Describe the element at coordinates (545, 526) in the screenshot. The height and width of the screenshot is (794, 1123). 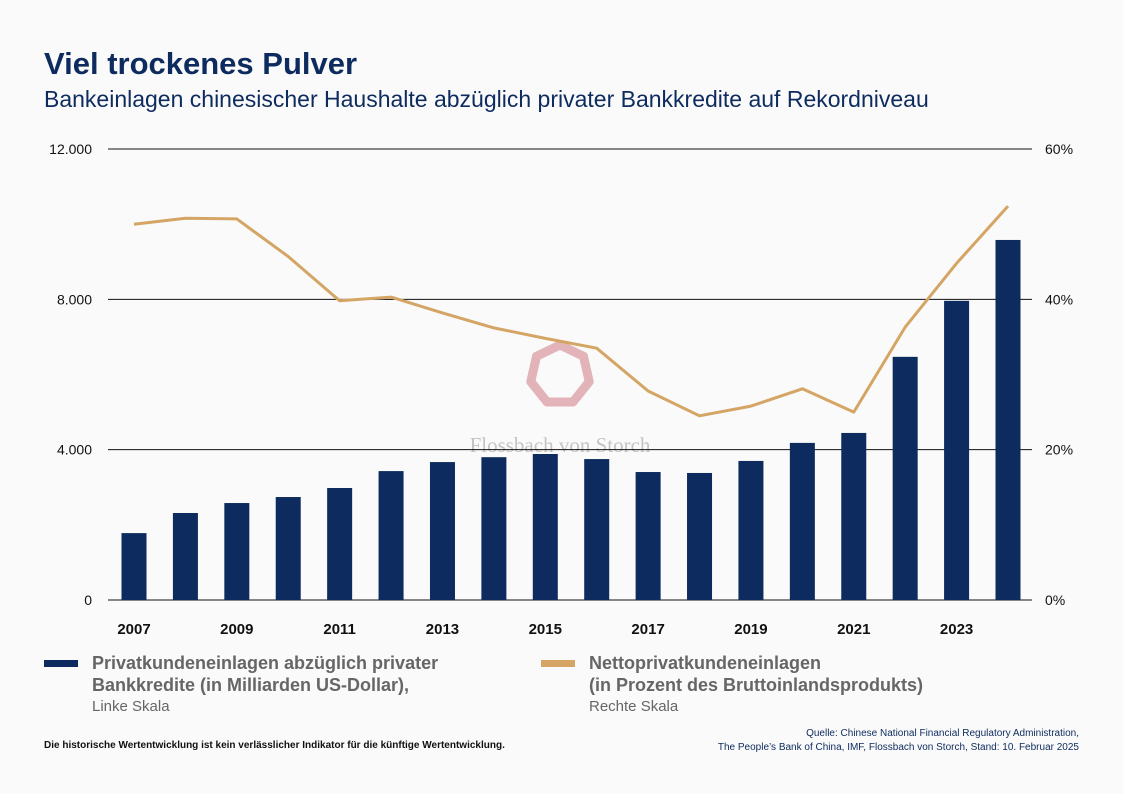
I see `bar-2015` at that location.